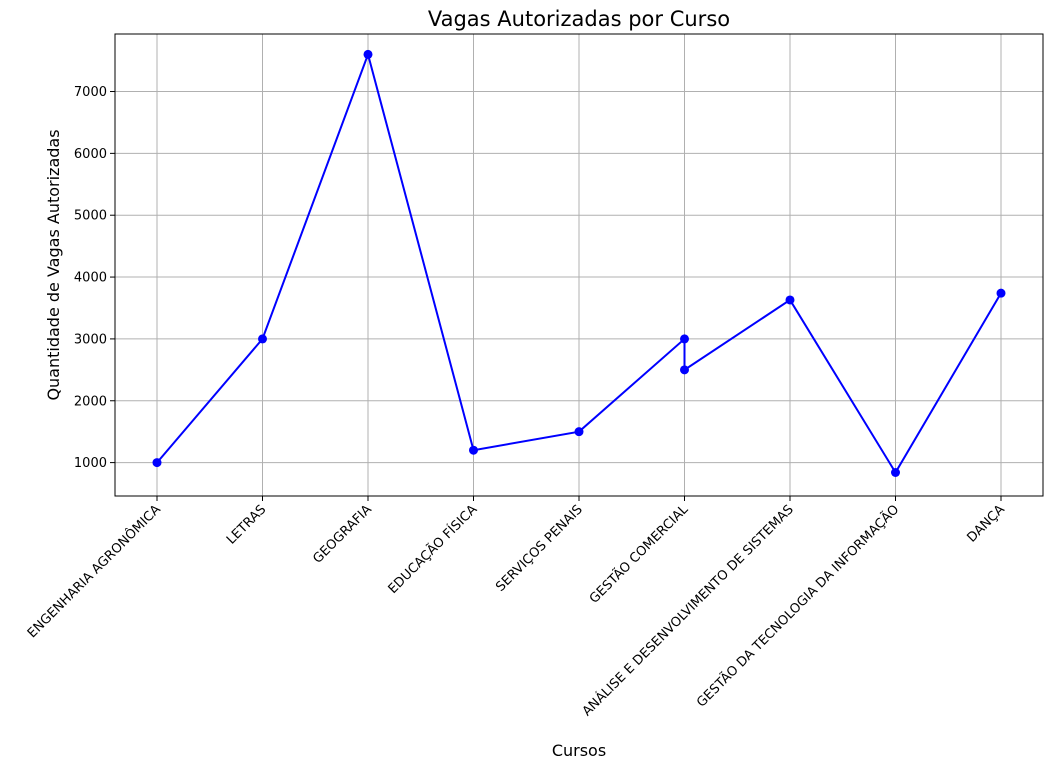  What do you see at coordinates (639, 554) in the screenshot?
I see `x-tick-label: GESTÃO COMERCIAL` at bounding box center [639, 554].